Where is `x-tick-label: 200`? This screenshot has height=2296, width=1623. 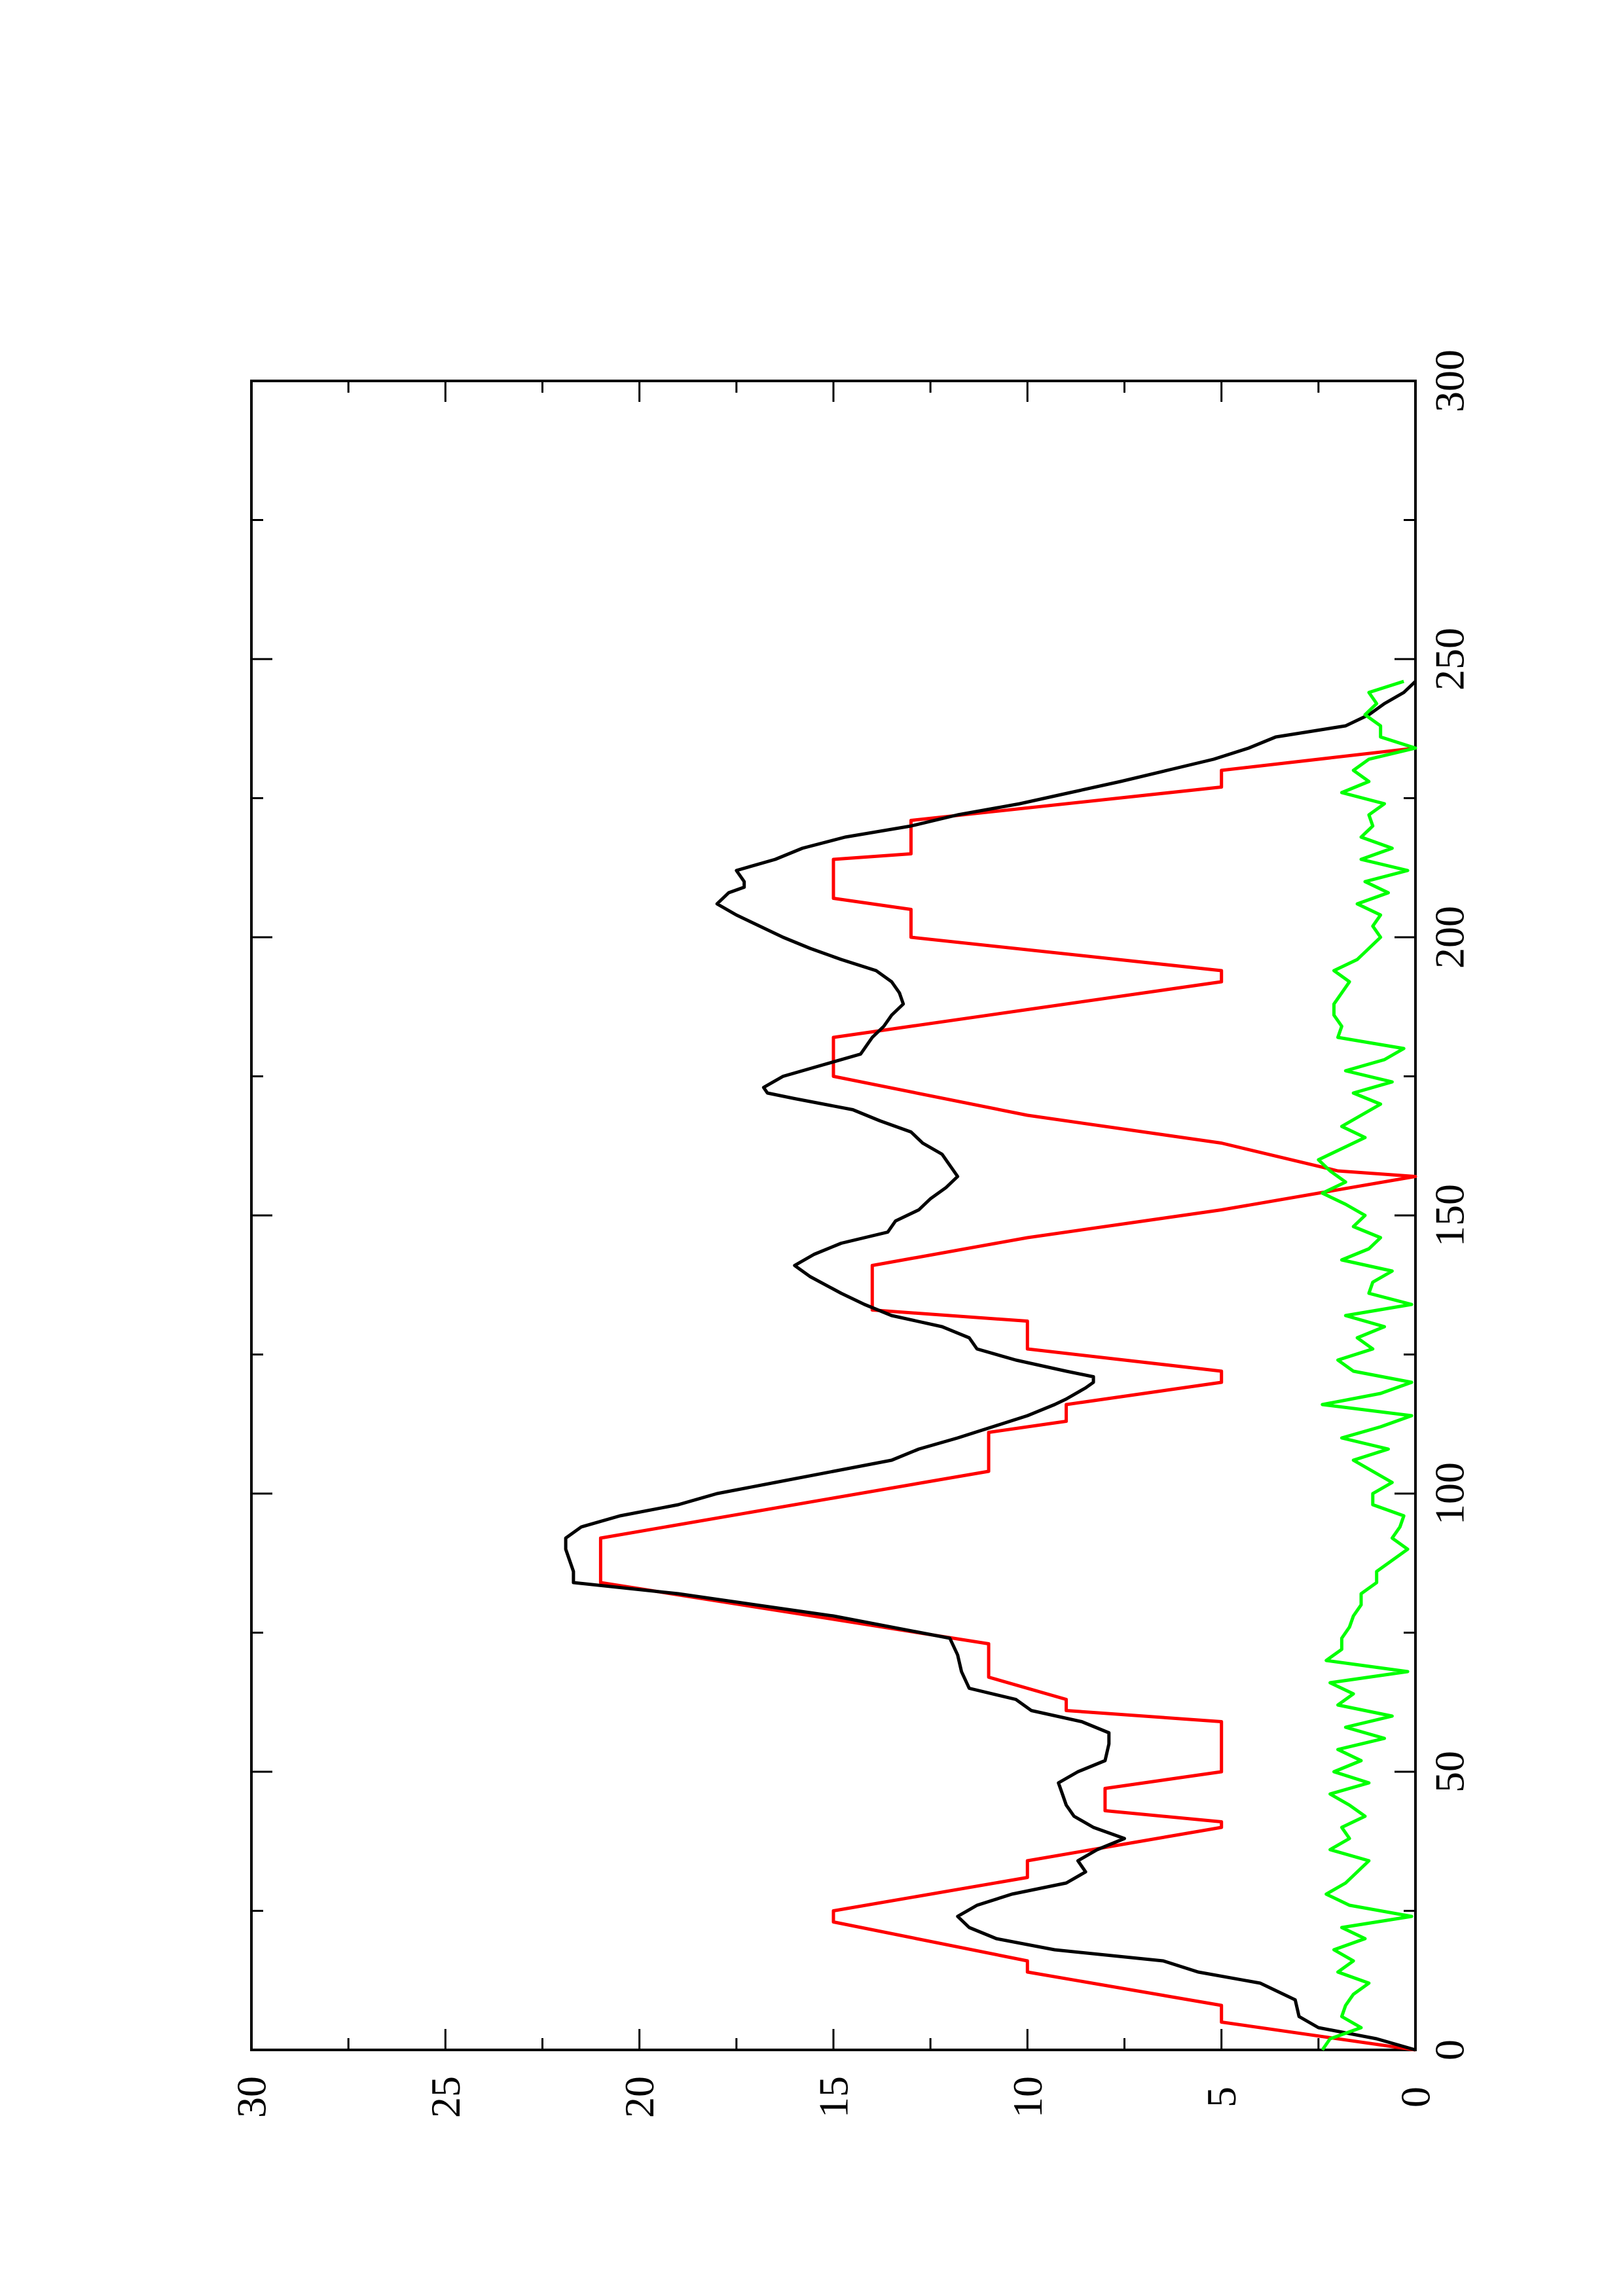 x-tick-label: 200 is located at coordinates (1450, 937).